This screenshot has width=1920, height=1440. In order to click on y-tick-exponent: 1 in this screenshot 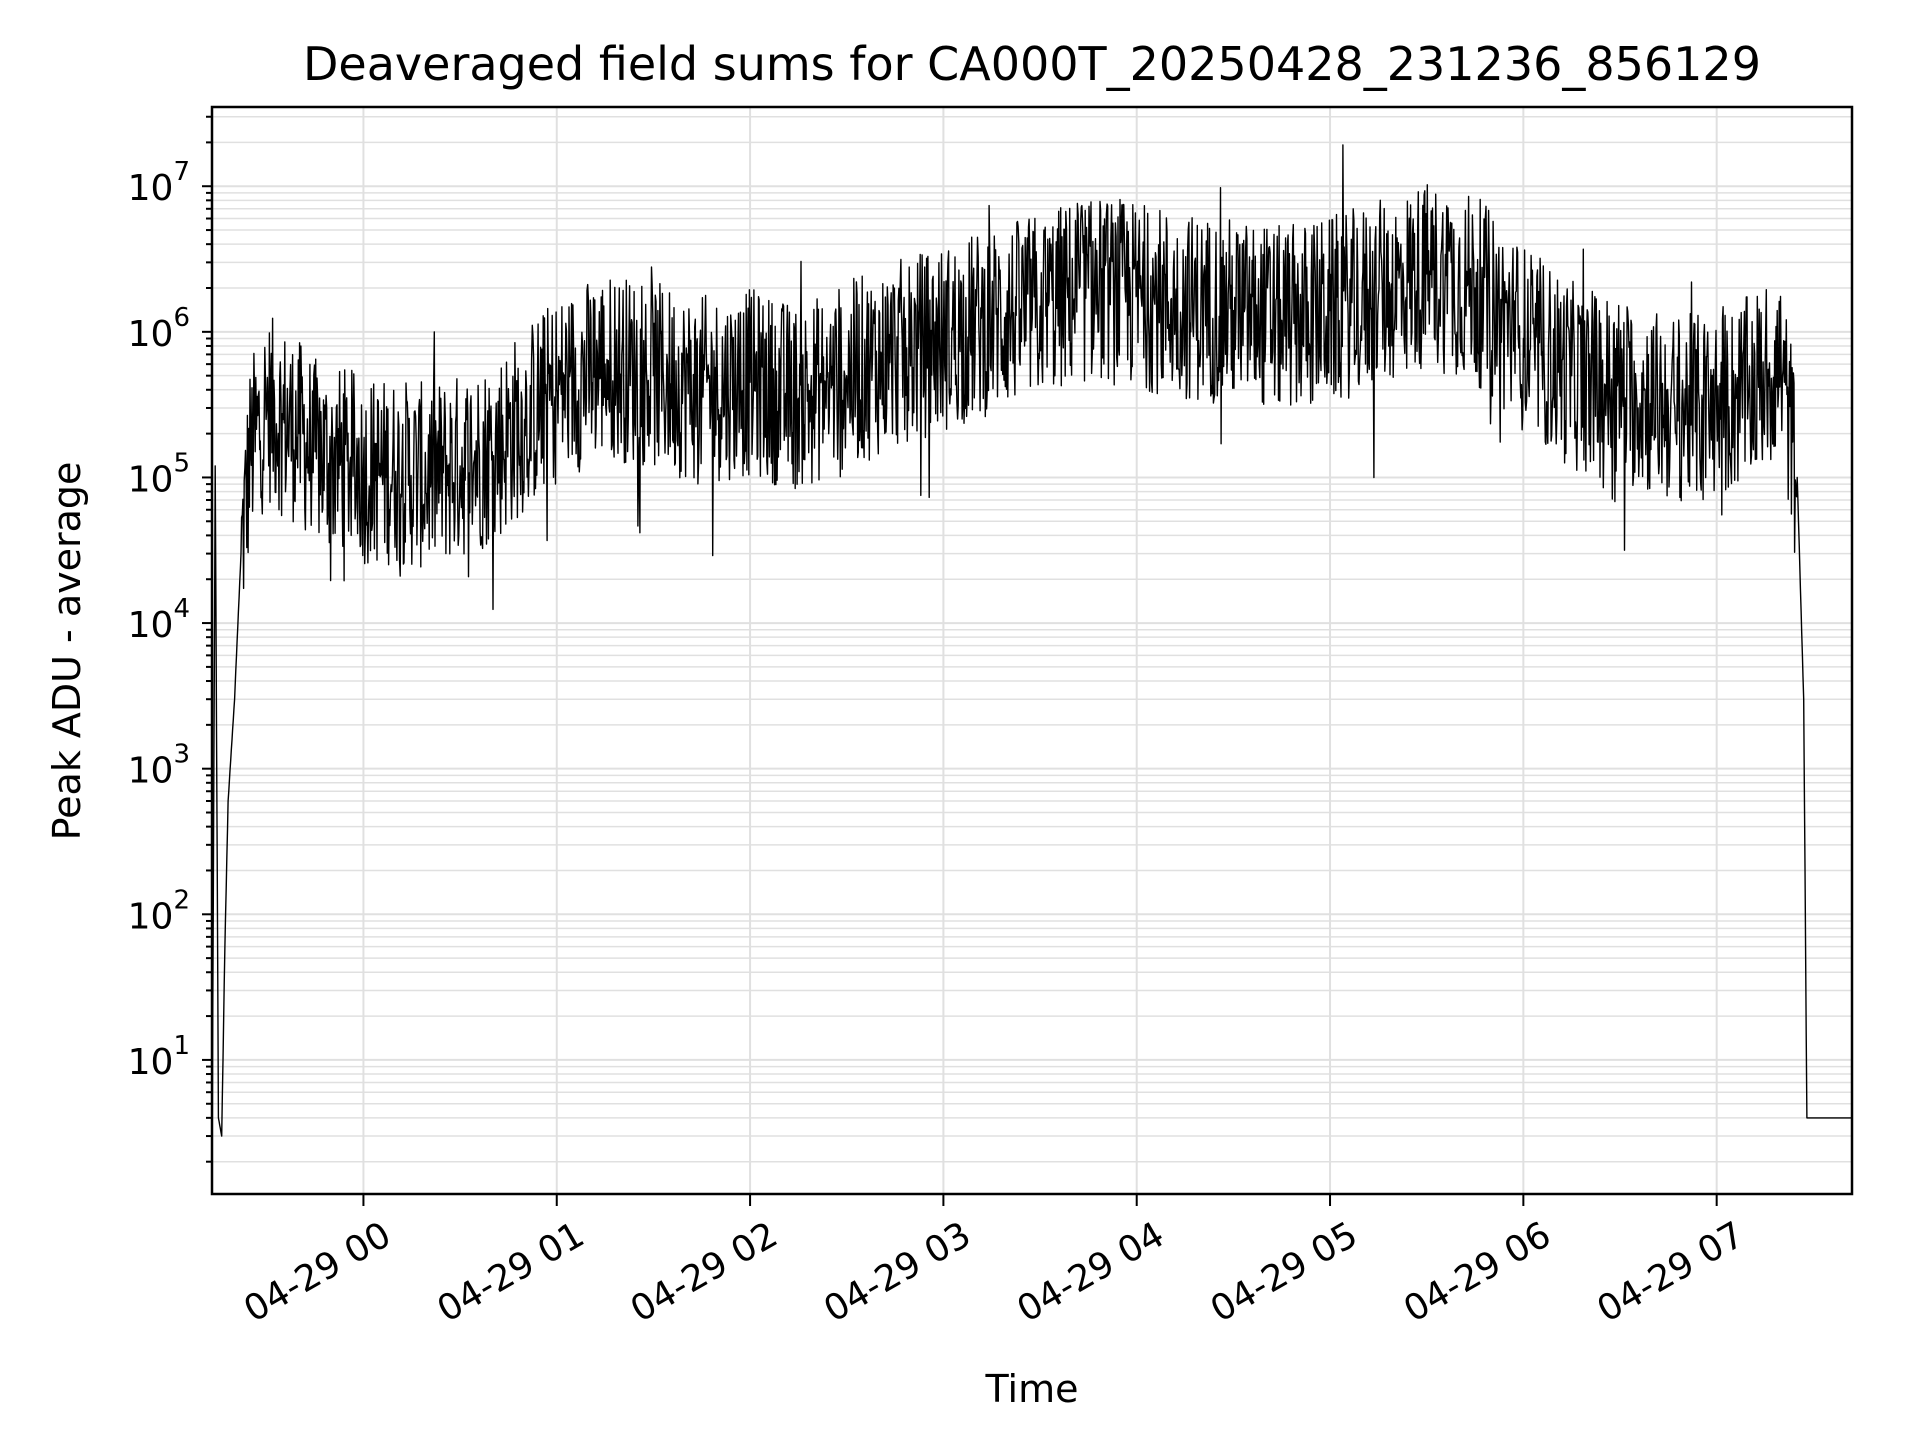, I will do `click(181, 1046)`.